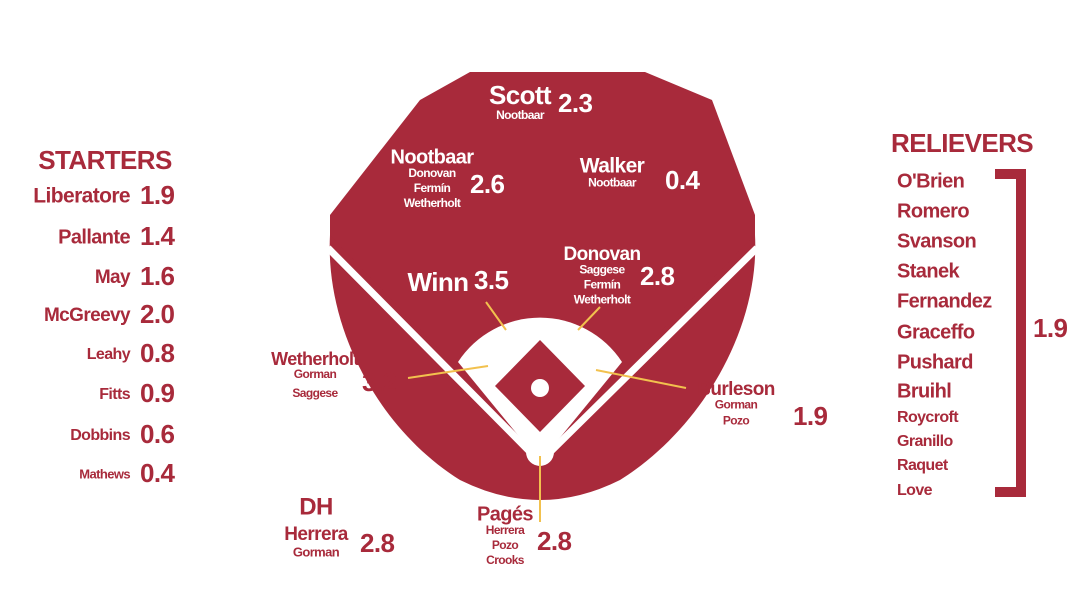  I want to click on reliever-bracket, so click(1010, 333).